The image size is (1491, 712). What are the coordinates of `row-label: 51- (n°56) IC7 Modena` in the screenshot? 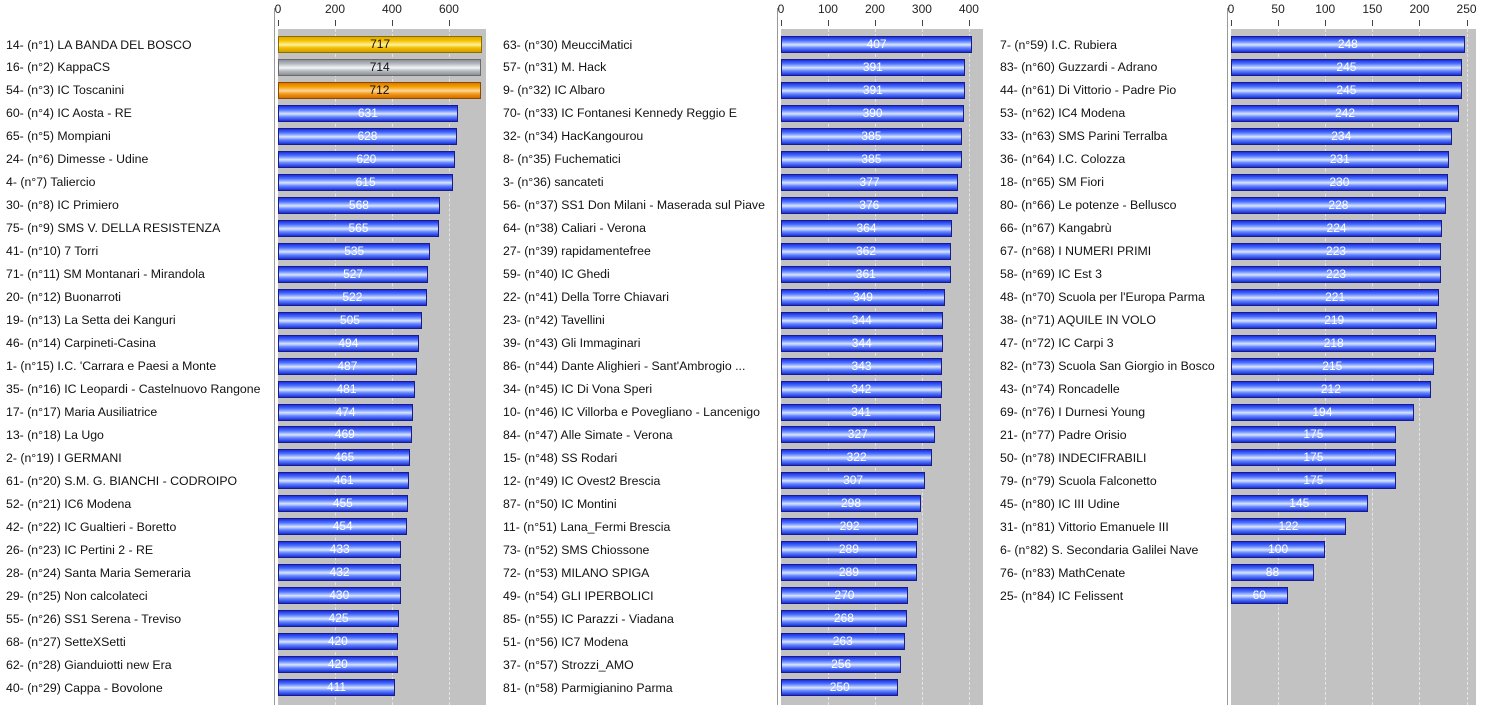 It's located at (566, 641).